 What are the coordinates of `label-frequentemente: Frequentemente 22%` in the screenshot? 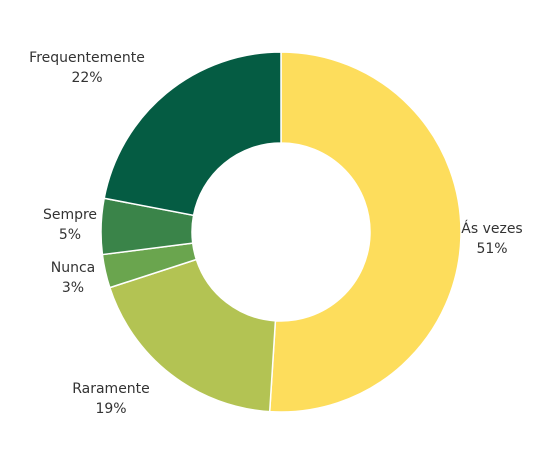 It's located at (87, 68).